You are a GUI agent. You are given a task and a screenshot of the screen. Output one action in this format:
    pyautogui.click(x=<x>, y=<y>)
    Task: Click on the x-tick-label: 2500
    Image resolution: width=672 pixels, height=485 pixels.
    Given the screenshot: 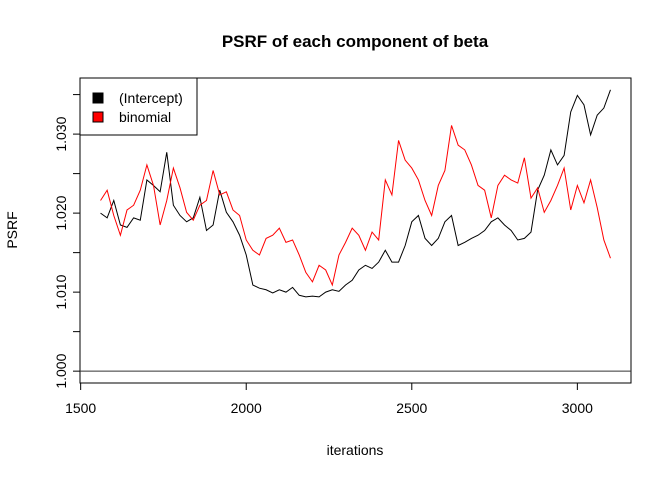 What is the action you would take?
    pyautogui.click(x=411, y=408)
    